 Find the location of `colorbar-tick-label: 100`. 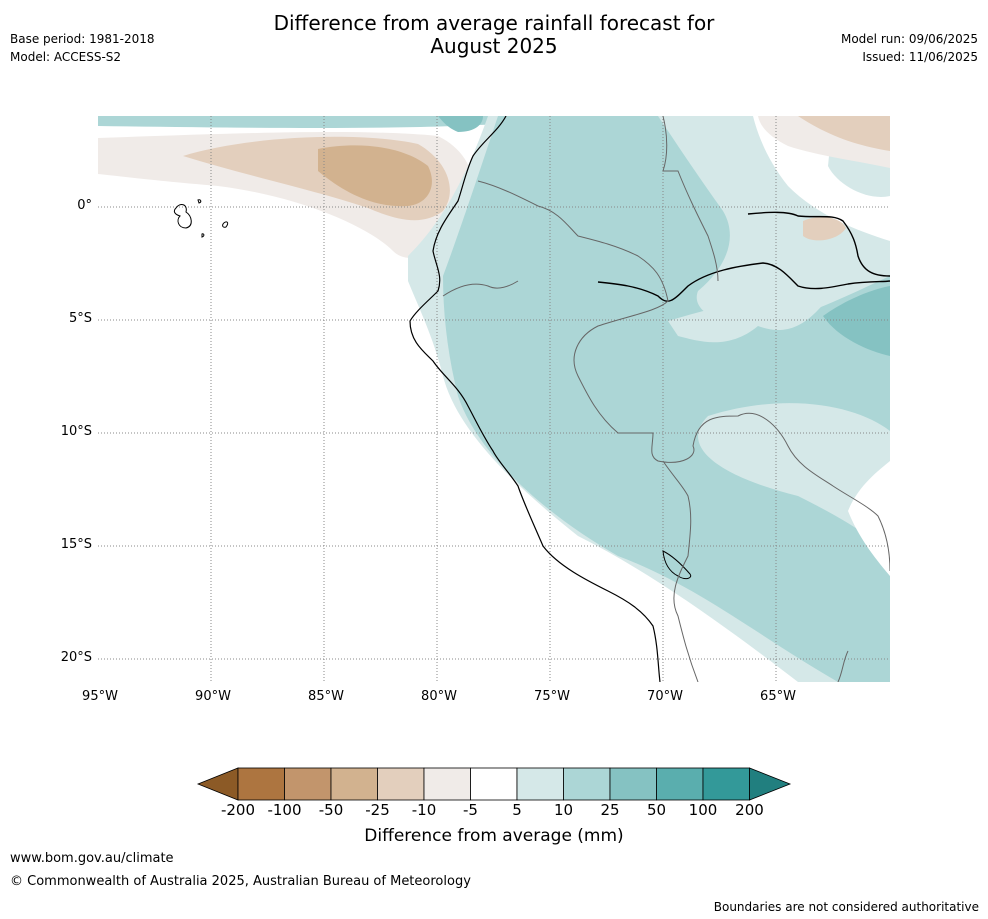

colorbar-tick-label: 100 is located at coordinates (703, 810).